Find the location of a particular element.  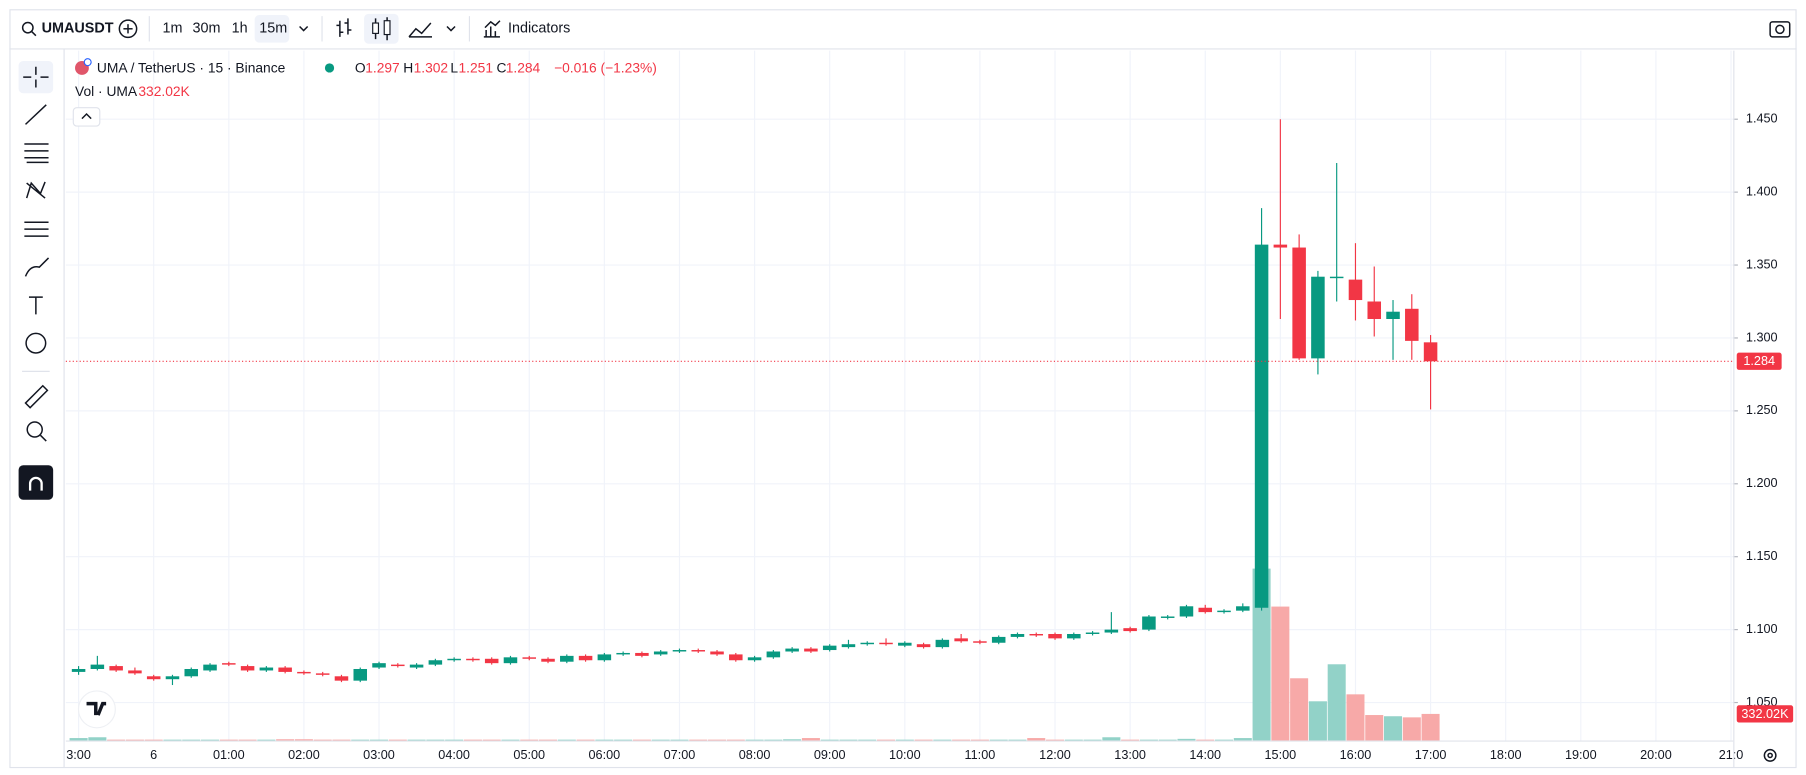

ohlc-key: H is located at coordinates (408, 68).